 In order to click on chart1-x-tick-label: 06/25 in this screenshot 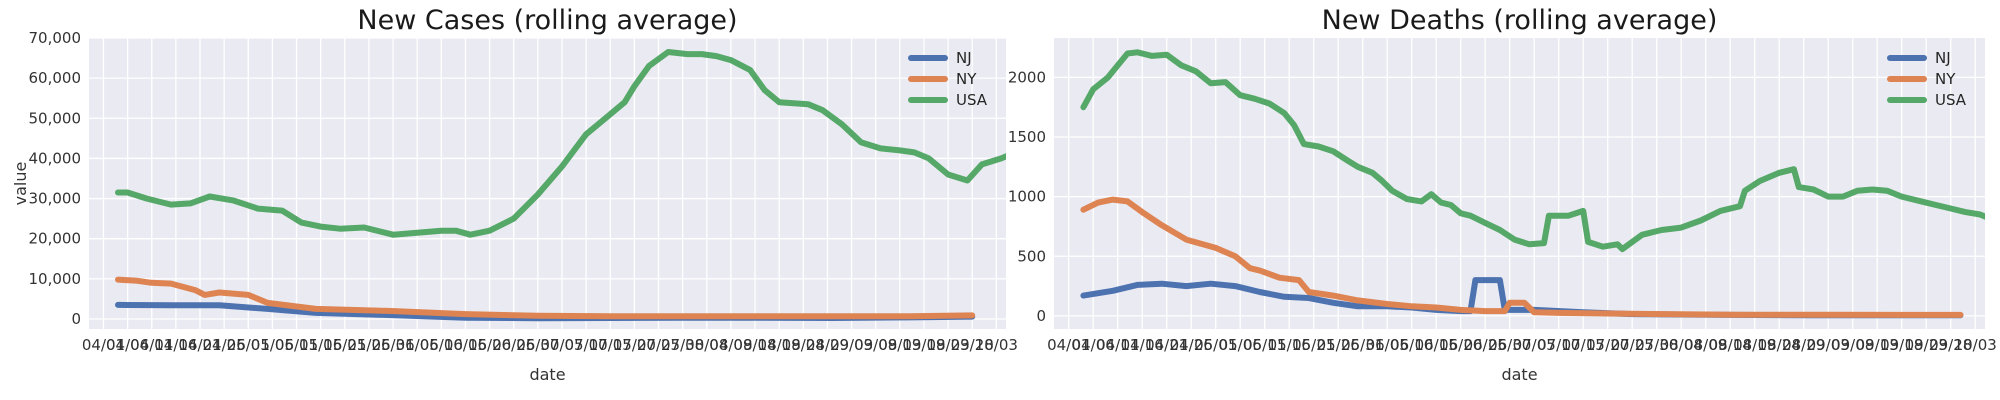, I will do `click(513, 345)`.